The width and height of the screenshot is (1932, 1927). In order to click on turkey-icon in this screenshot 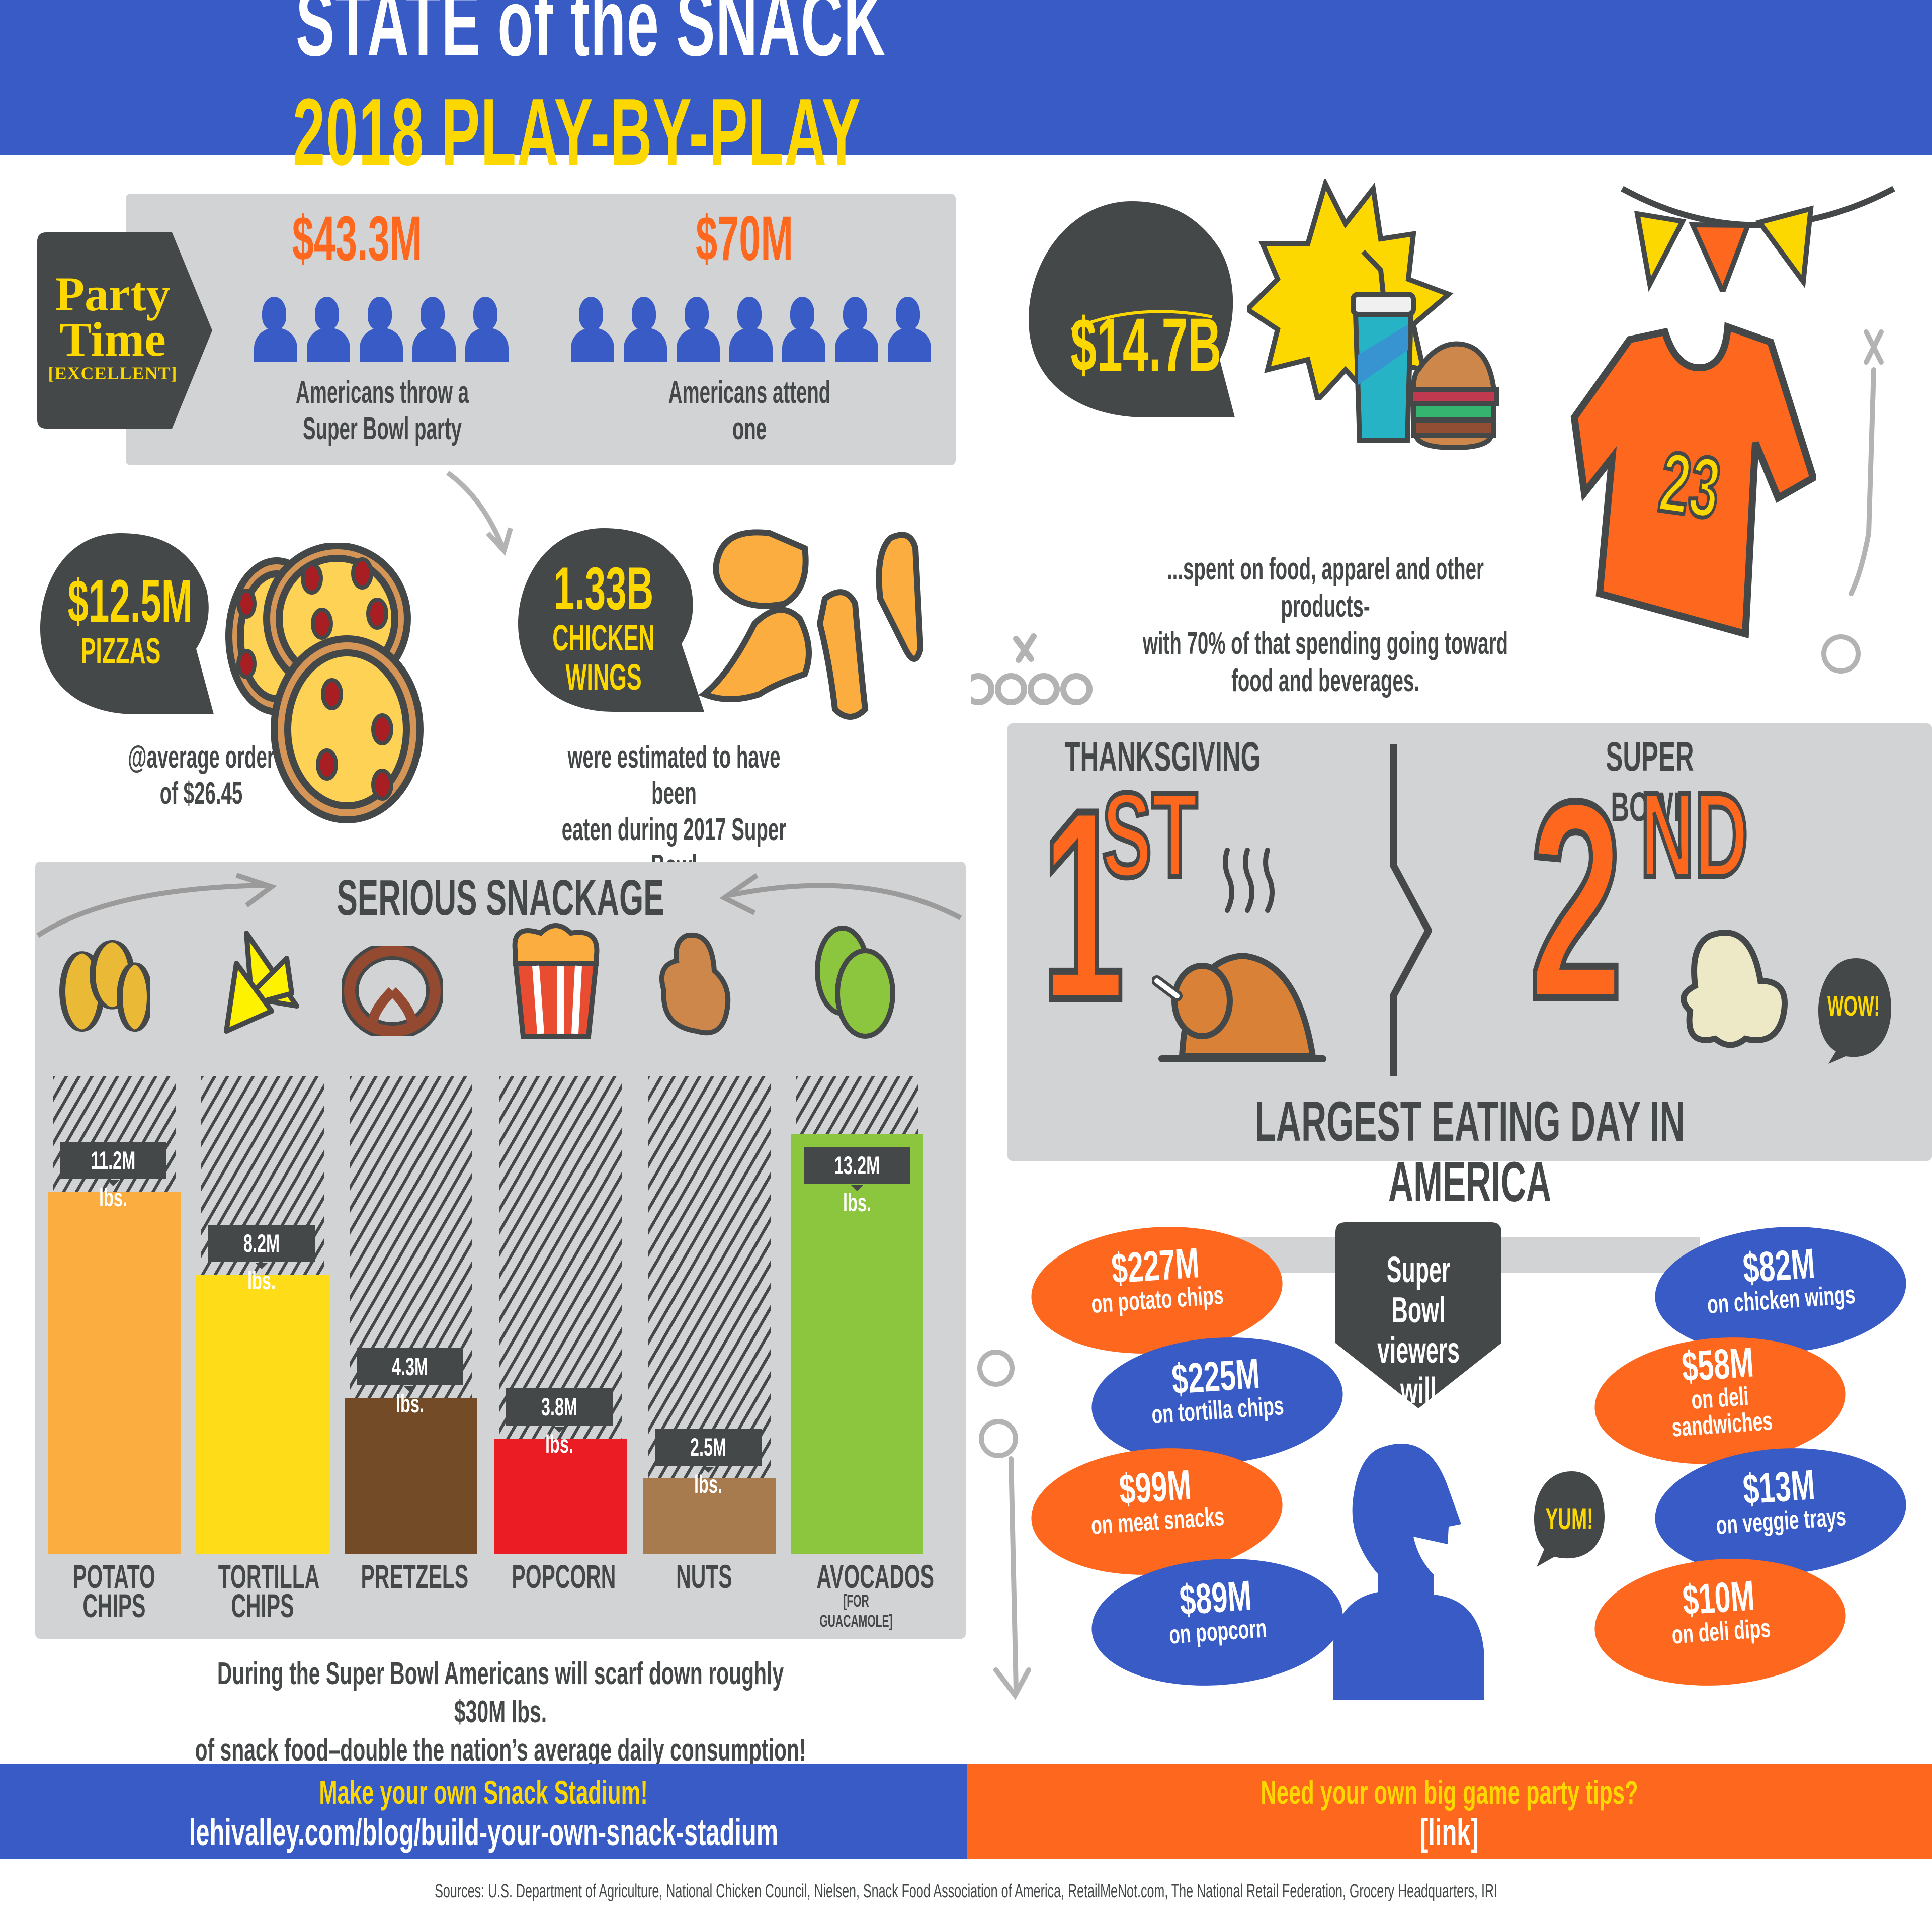, I will do `click(1239, 955)`.